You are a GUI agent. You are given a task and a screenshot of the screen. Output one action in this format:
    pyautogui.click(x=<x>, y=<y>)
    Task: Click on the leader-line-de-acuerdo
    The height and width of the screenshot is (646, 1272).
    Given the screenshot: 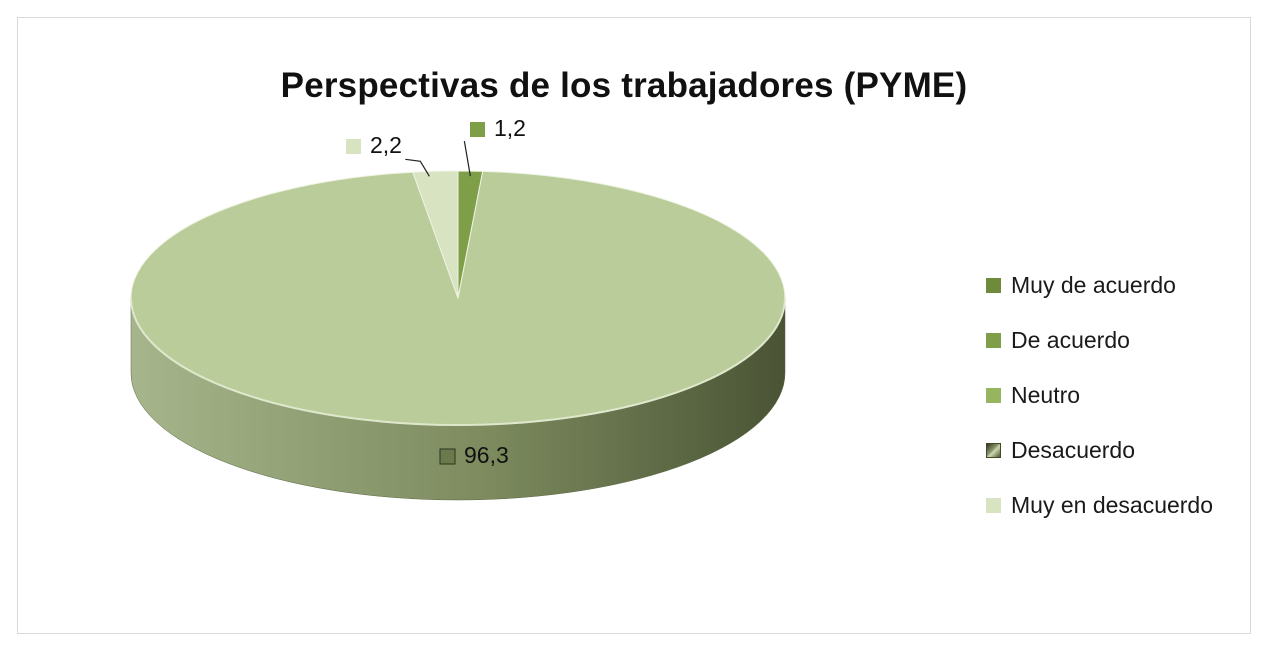 What is the action you would take?
    pyautogui.click(x=467, y=158)
    